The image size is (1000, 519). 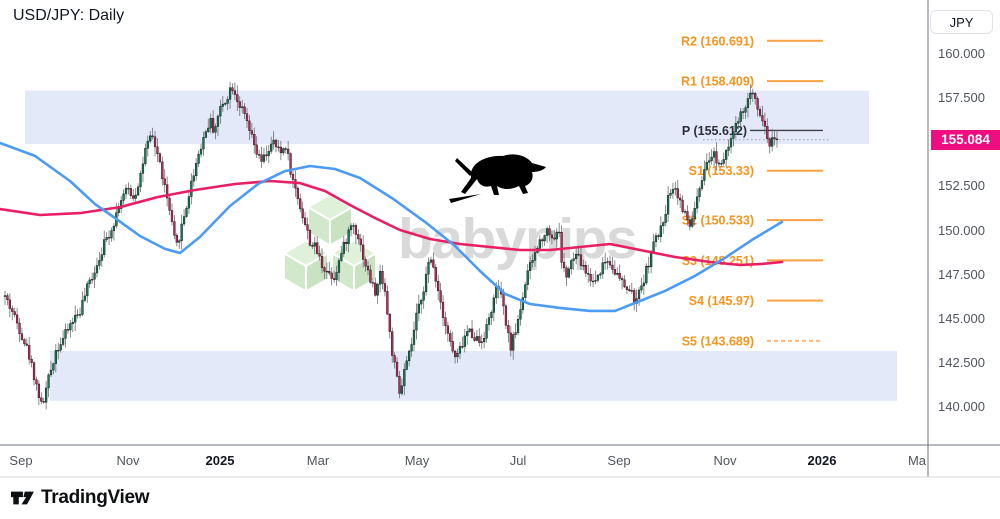 I want to click on time-tick-2025: 2025, so click(x=220, y=460).